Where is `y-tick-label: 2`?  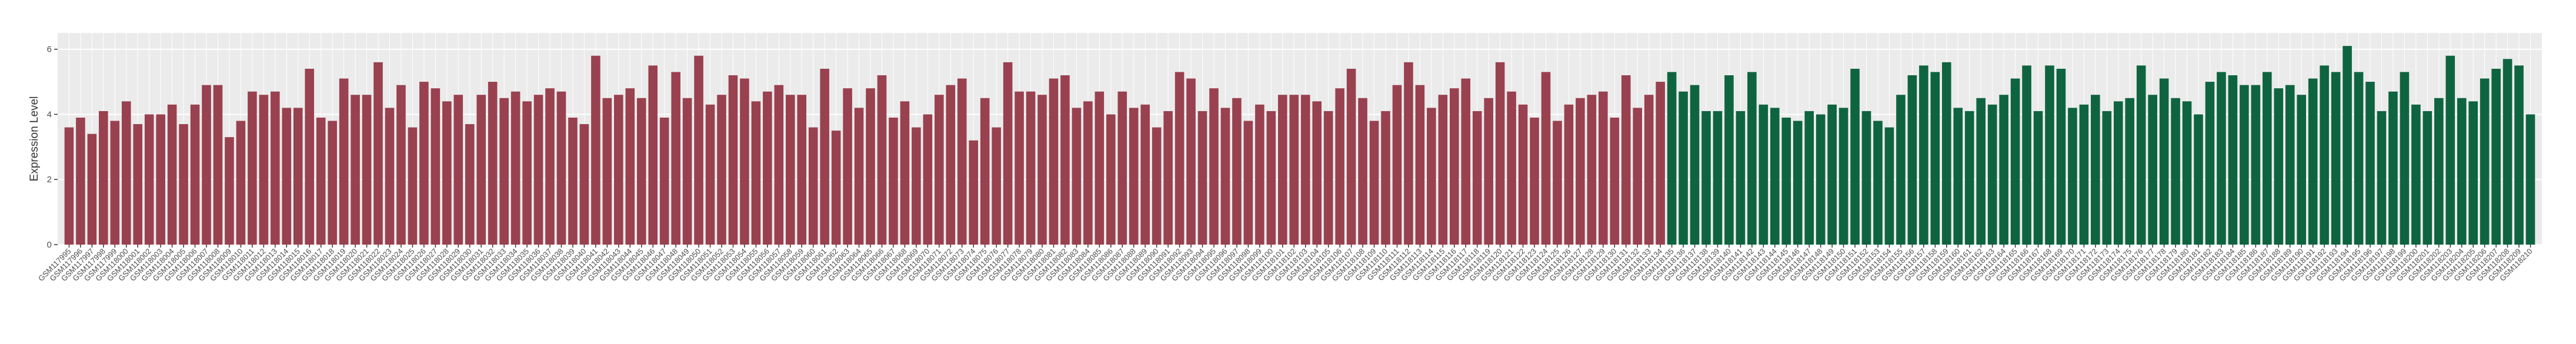
y-tick-label: 2 is located at coordinates (49, 180).